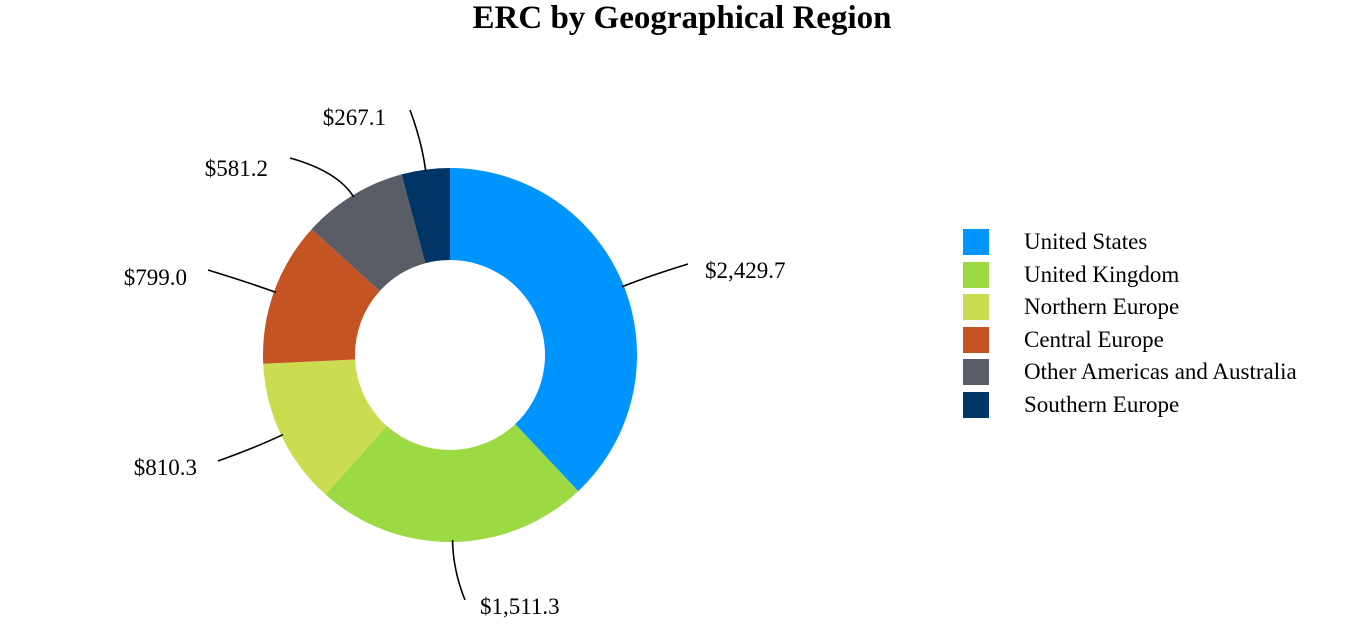 Image resolution: width=1364 pixels, height=636 pixels. I want to click on legend-label: Southern Europe, so click(1102, 404).